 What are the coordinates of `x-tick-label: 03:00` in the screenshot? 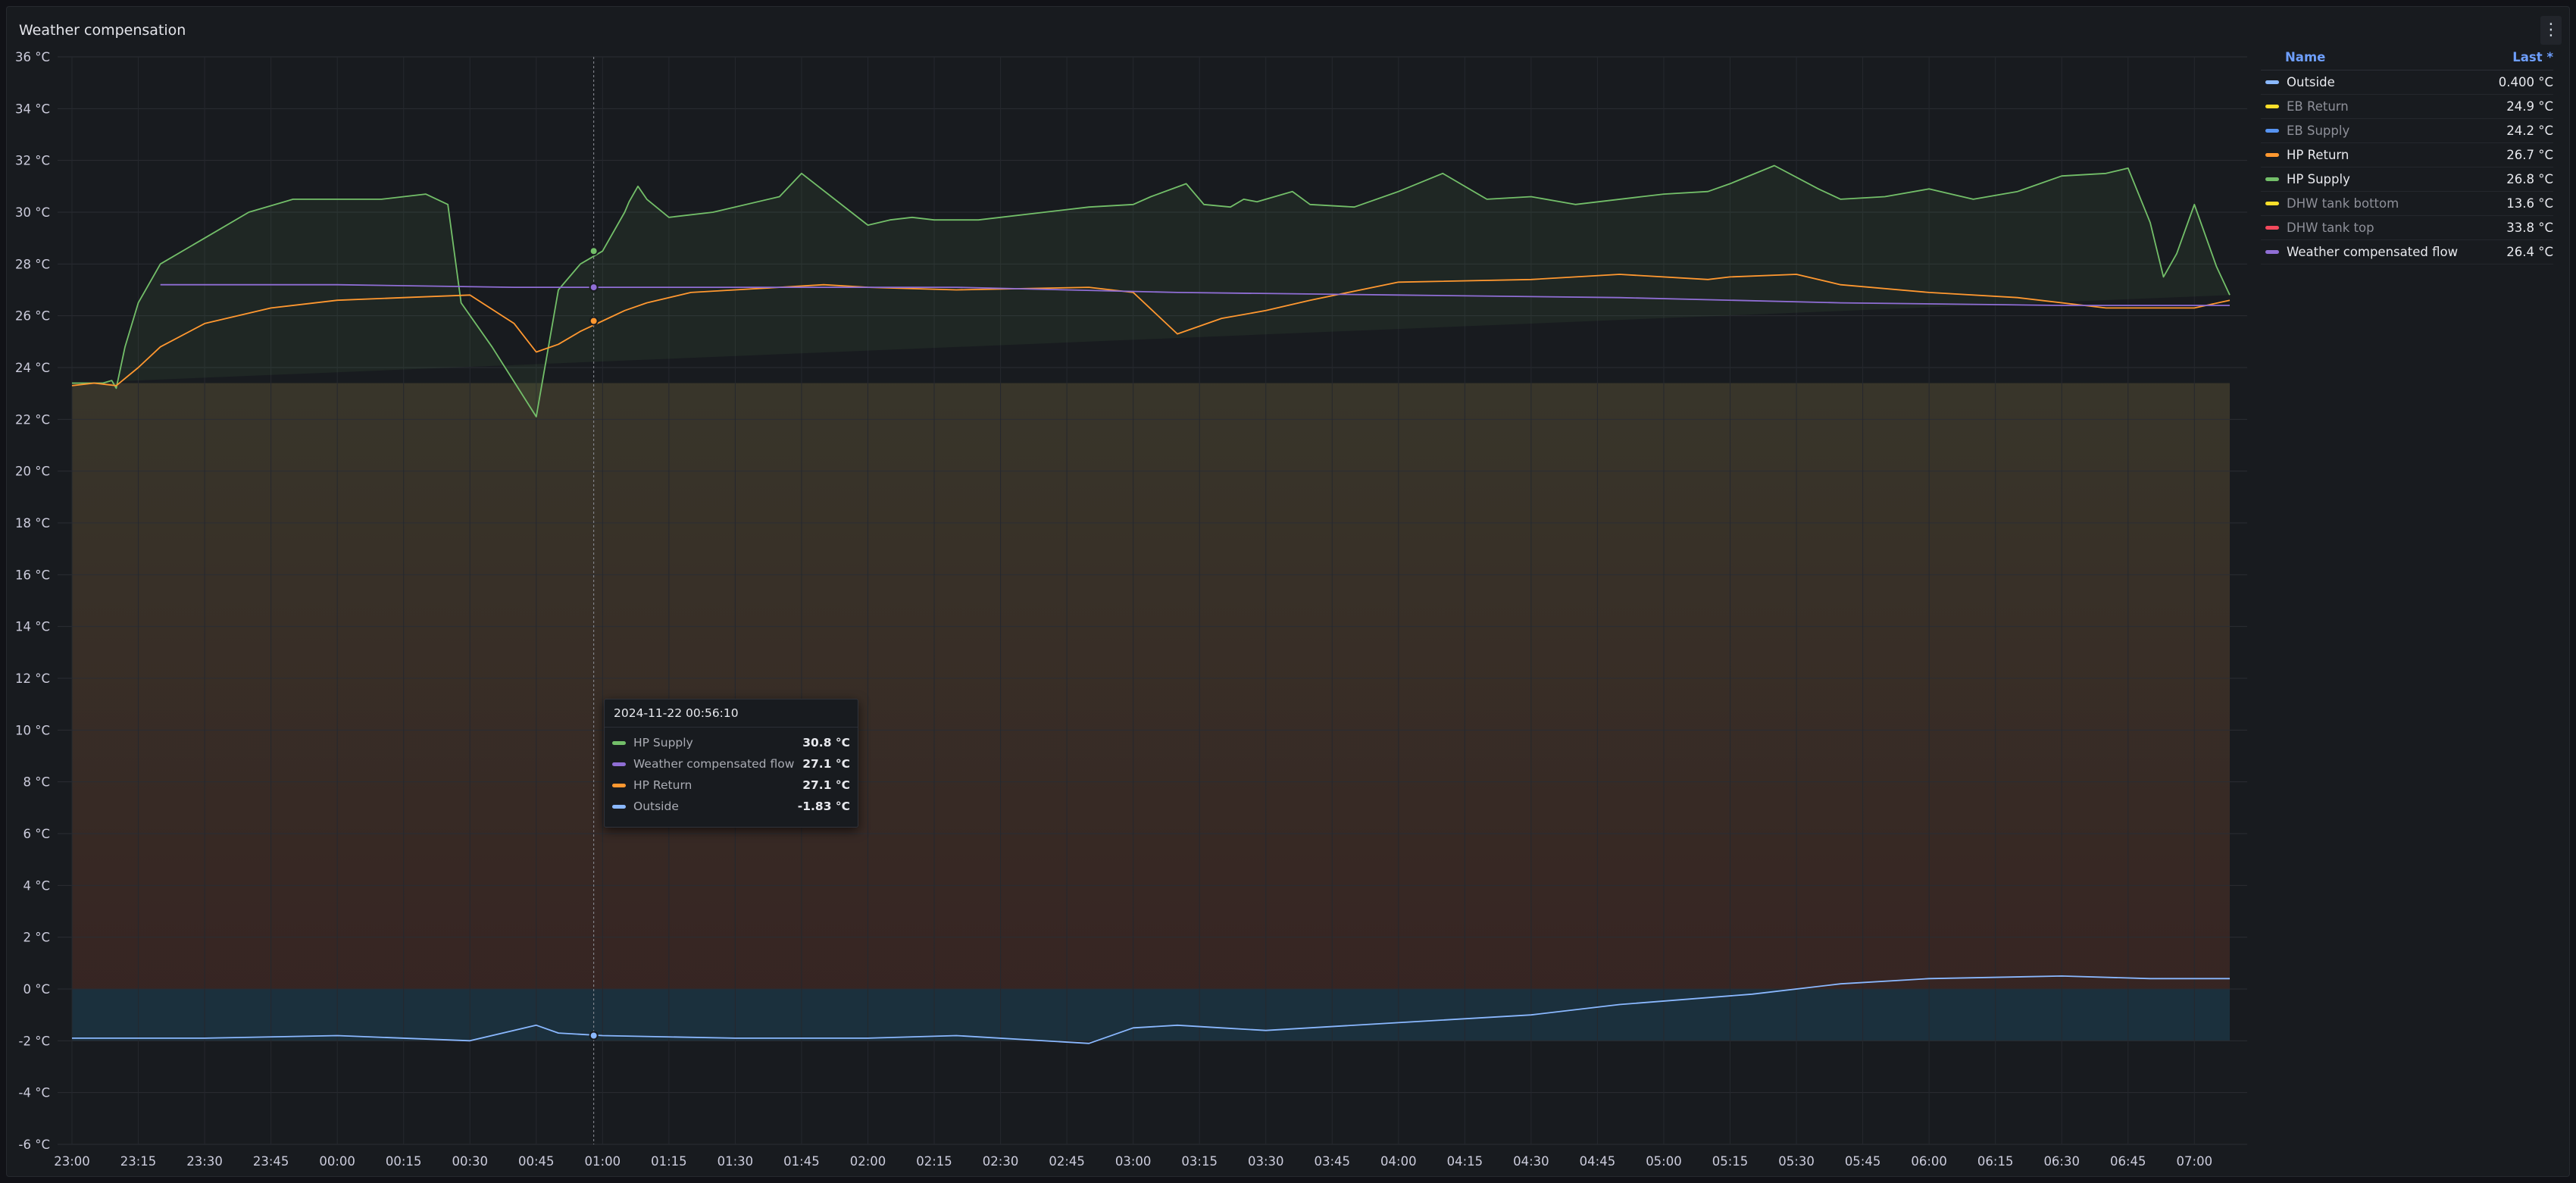 It's located at (1134, 1161).